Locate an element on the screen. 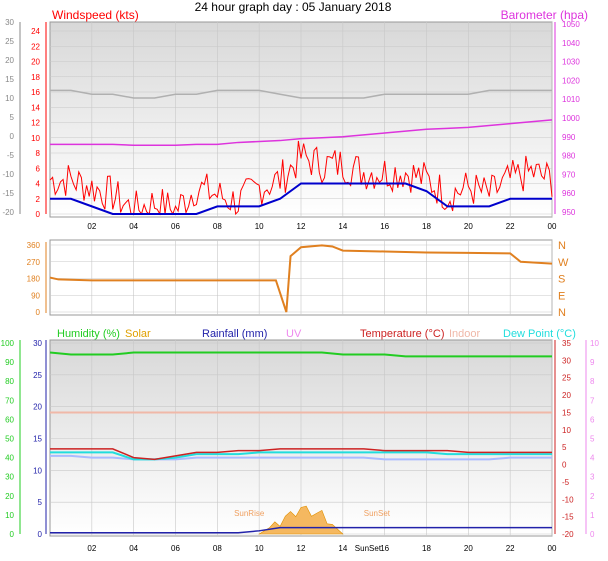  sunrise-label: SunRise is located at coordinates (249, 513).